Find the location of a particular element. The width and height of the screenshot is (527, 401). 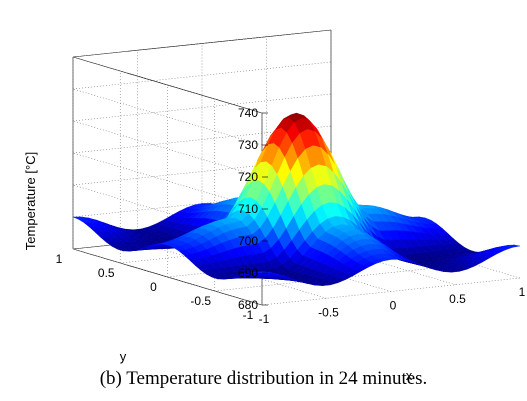

x-tick-label: -1 is located at coordinates (264, 319).